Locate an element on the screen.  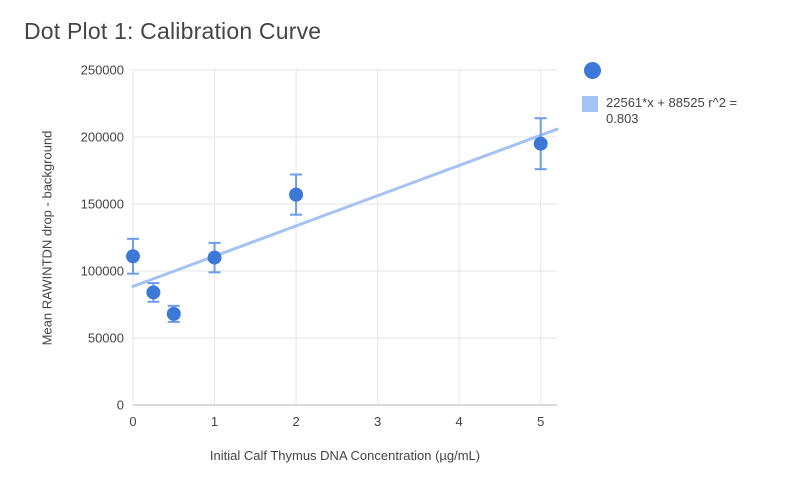
trendline-legend-item: 22561*x + 88525 r^2 = 0.803 is located at coordinates (682, 111).